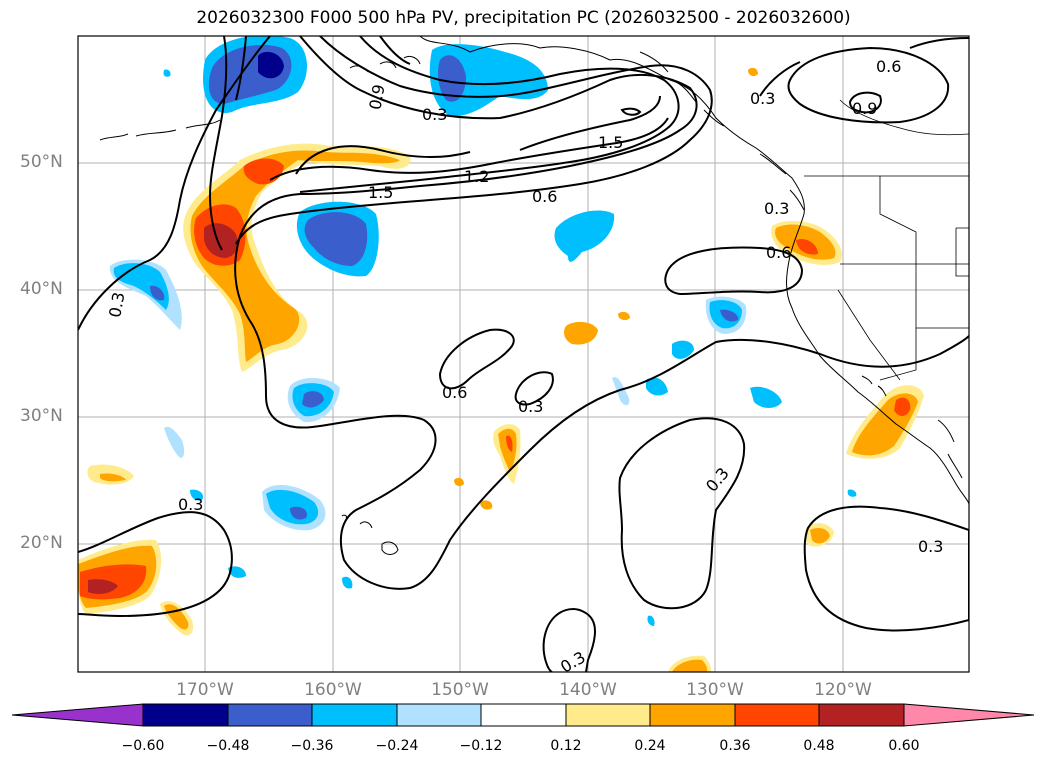  What do you see at coordinates (143, 746) in the screenshot?
I see `colorbar-tick: −0.60` at bounding box center [143, 746].